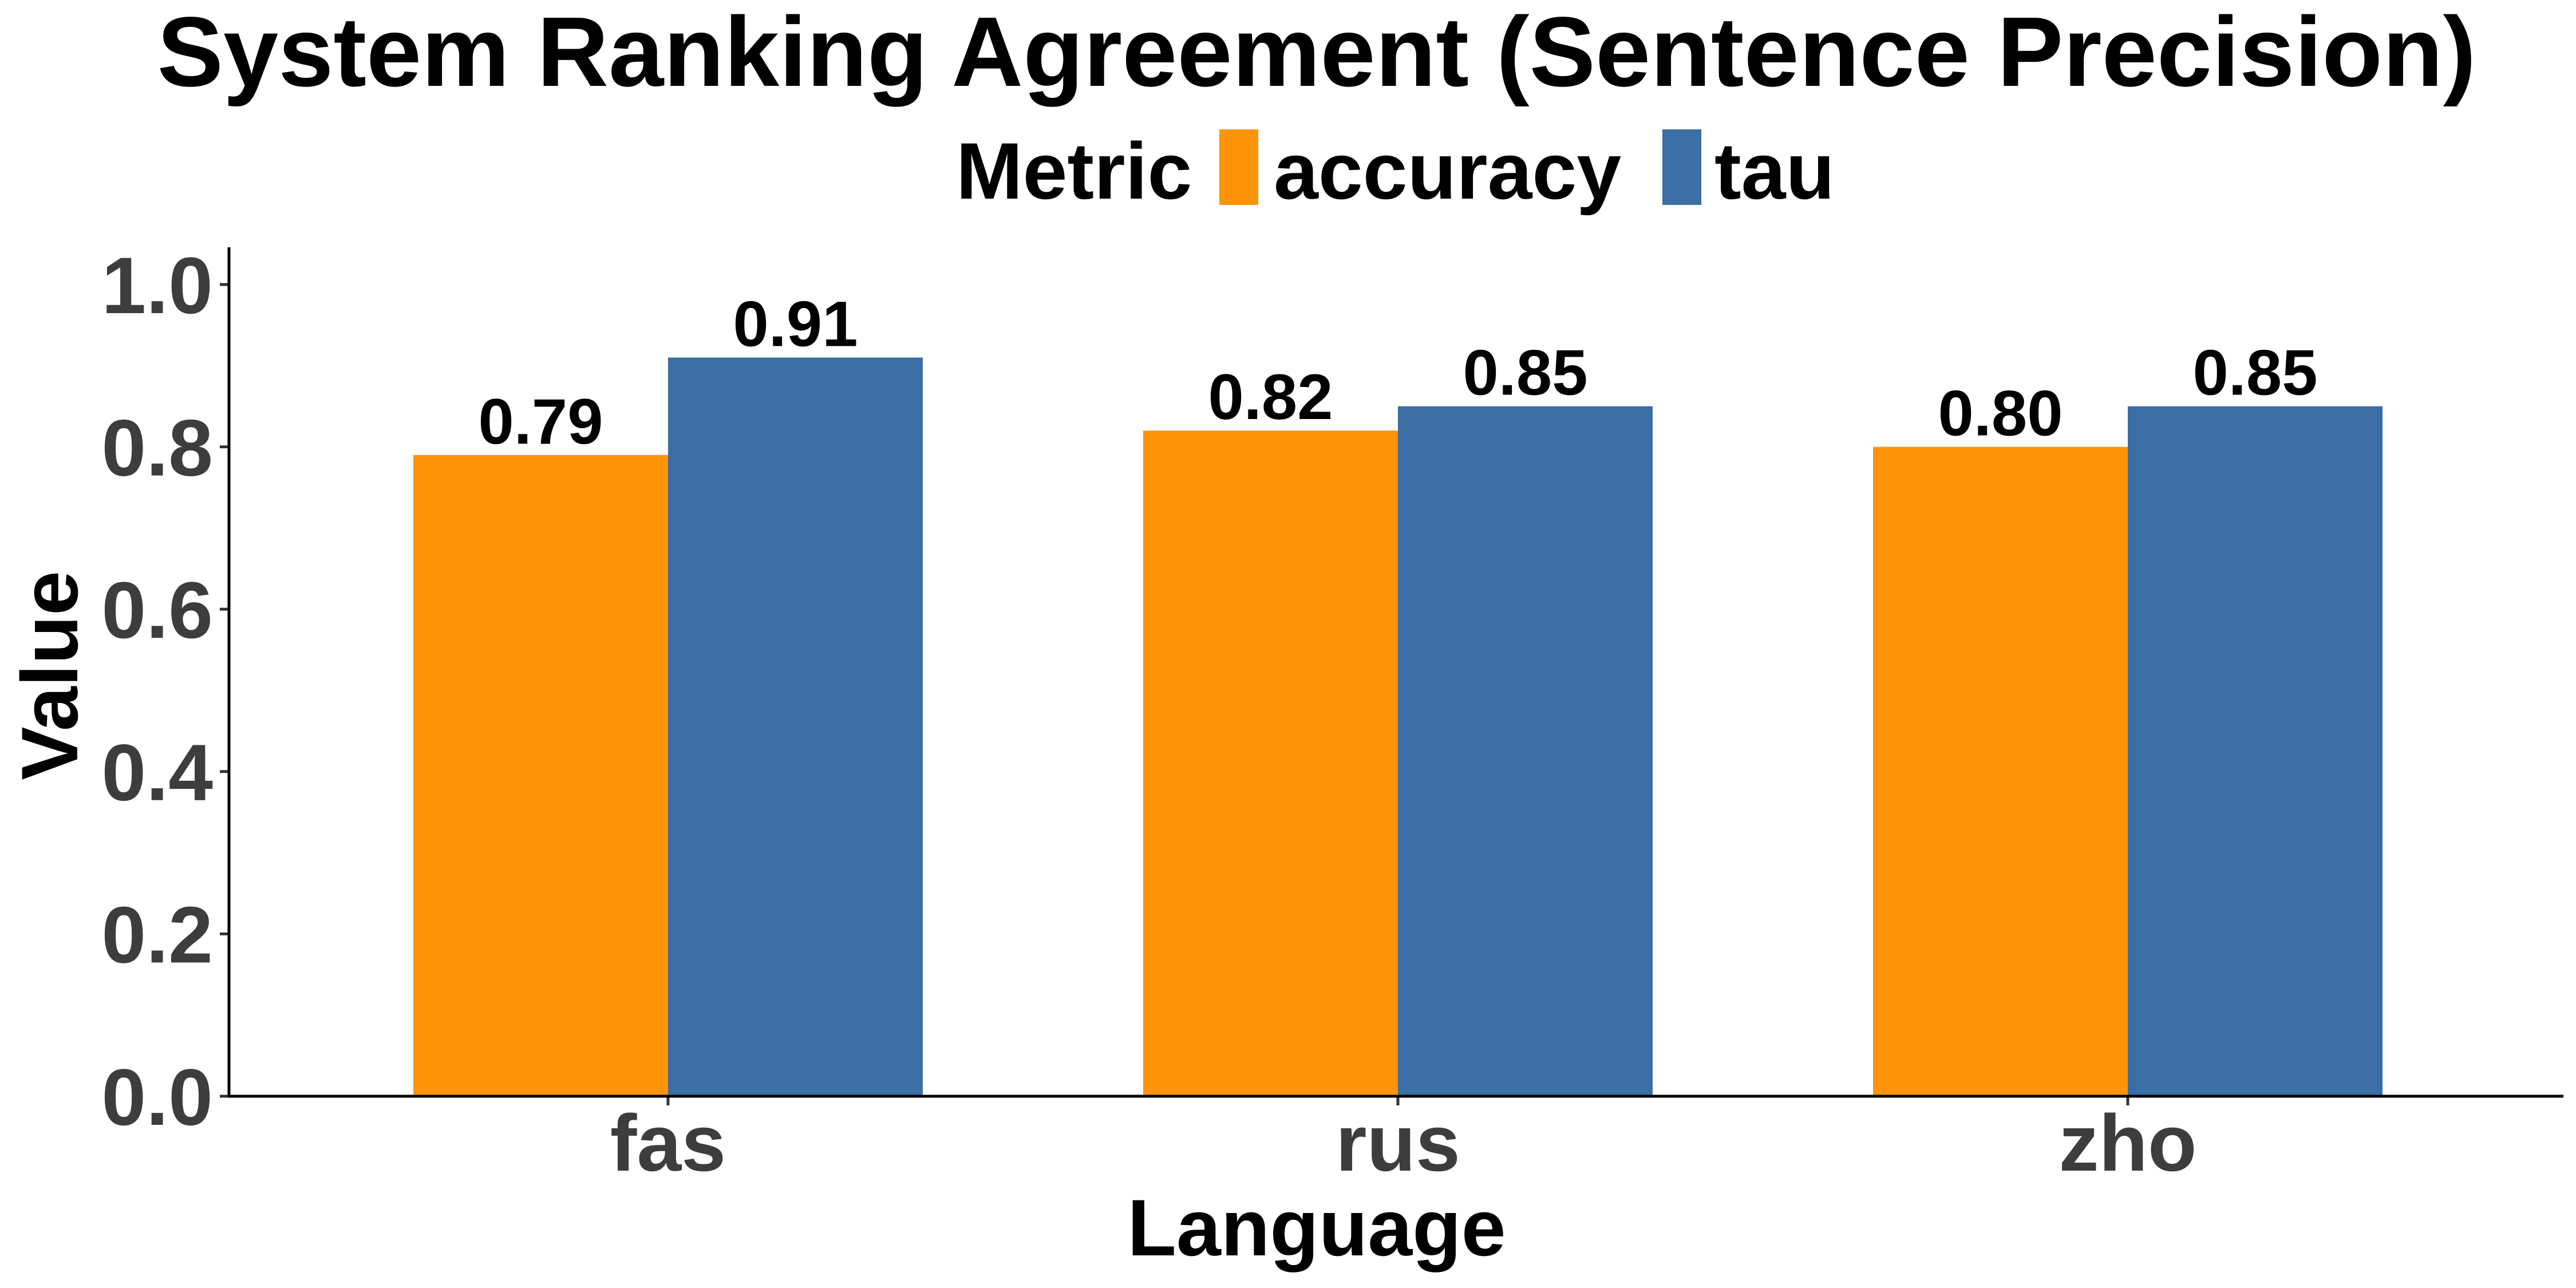  I want to click on y-tick-label: 0.6, so click(157, 610).